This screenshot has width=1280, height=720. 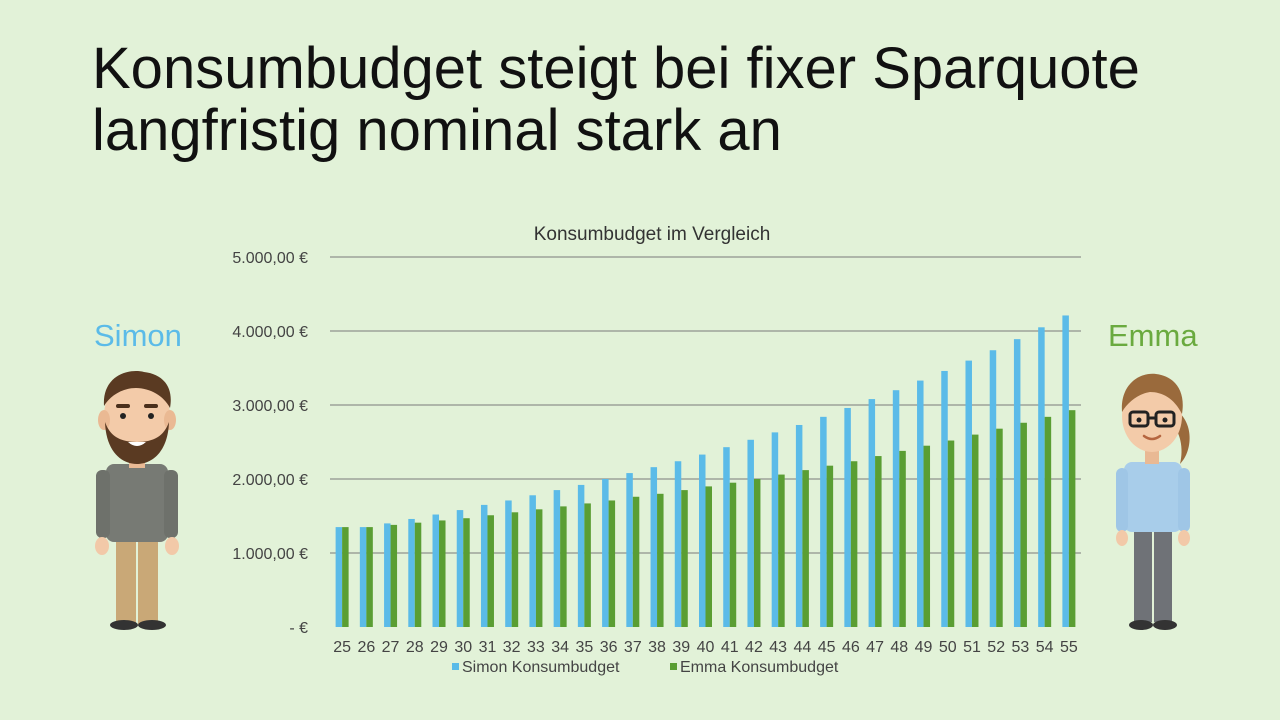 What do you see at coordinates (536, 647) in the screenshot?
I see `x-tick-label: 33` at bounding box center [536, 647].